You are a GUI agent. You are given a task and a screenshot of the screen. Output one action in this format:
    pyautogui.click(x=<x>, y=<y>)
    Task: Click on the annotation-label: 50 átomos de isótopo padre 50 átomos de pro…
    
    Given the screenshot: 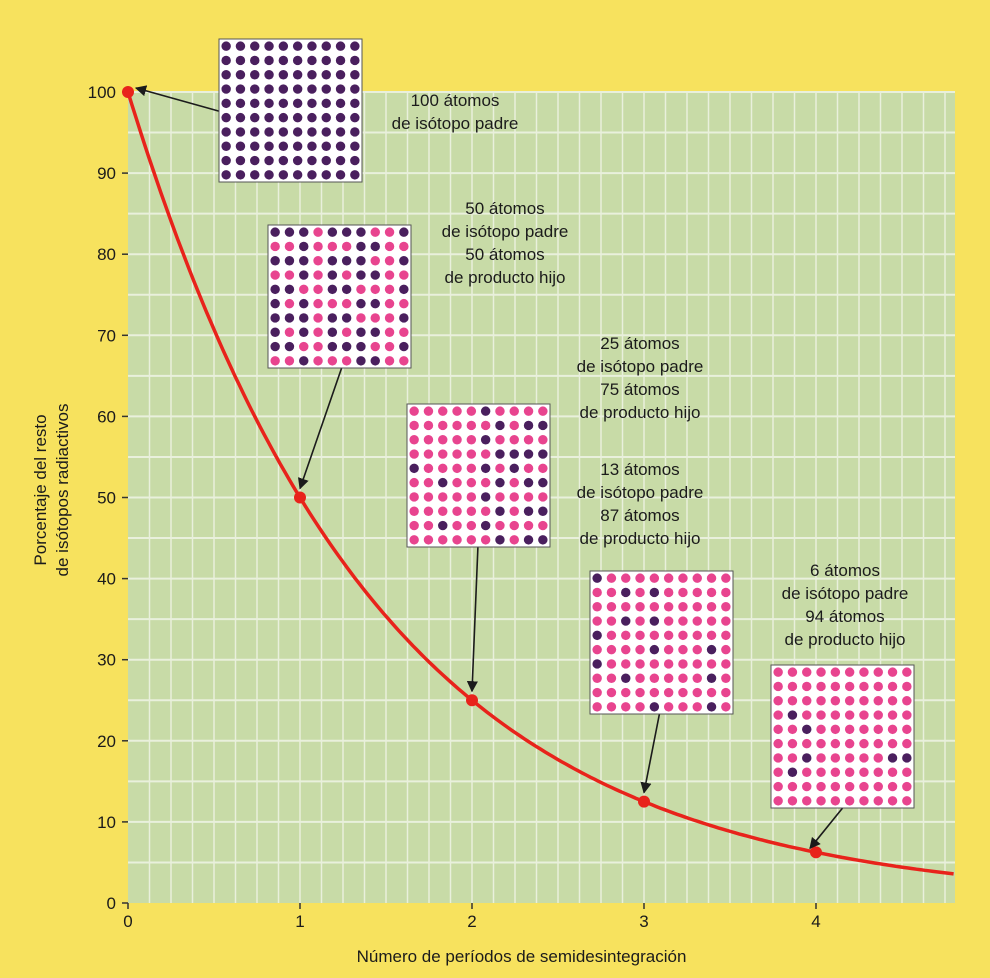 What is the action you would take?
    pyautogui.click(x=505, y=243)
    